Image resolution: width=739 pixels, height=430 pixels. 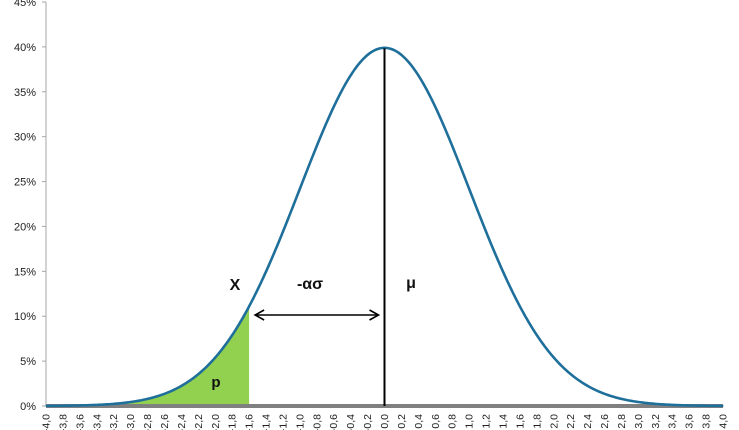 I want to click on x-tick-label: -2,8, so click(x=148, y=422).